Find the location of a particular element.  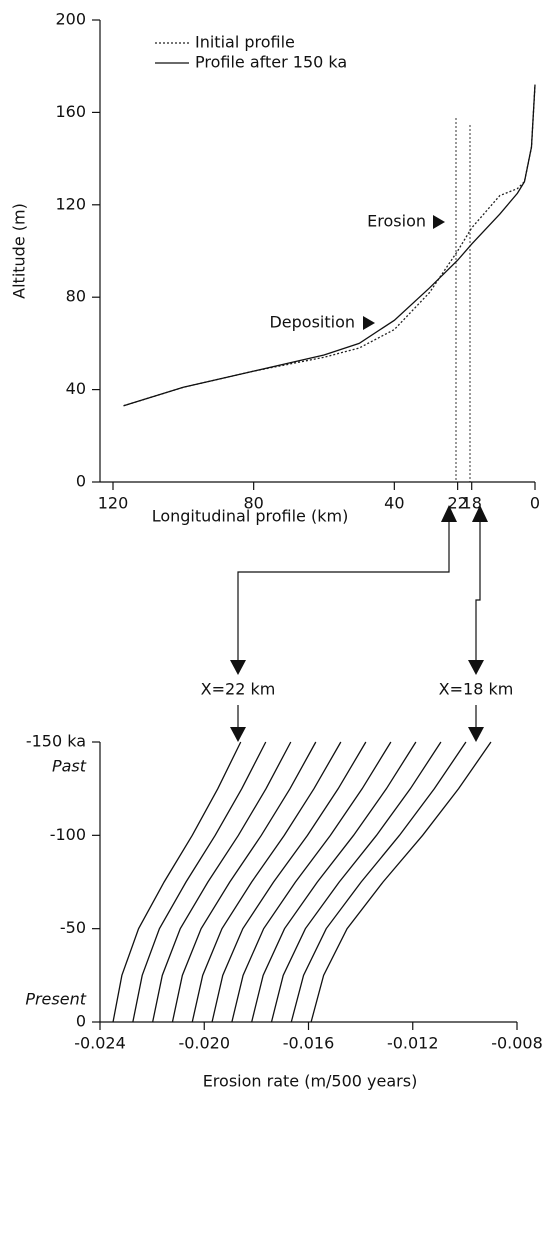

y-tick-label: -50 is located at coordinates (73, 927).